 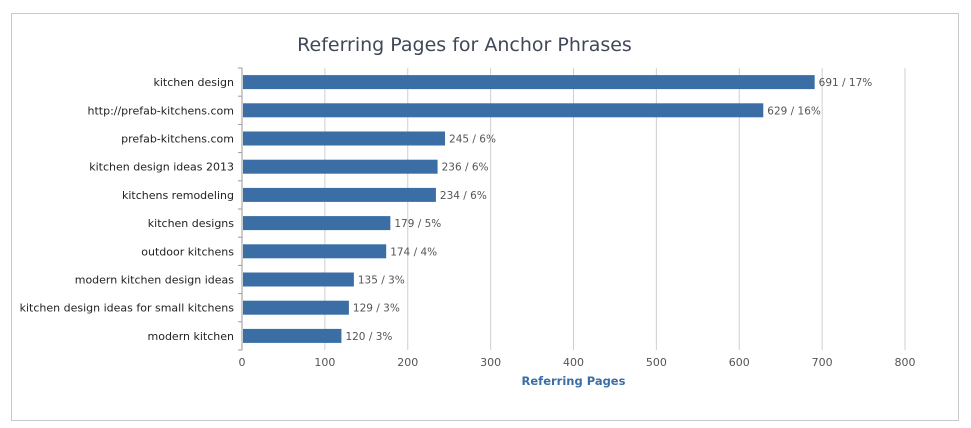 I want to click on category-label: prefab-kitchens.com, so click(x=177, y=139).